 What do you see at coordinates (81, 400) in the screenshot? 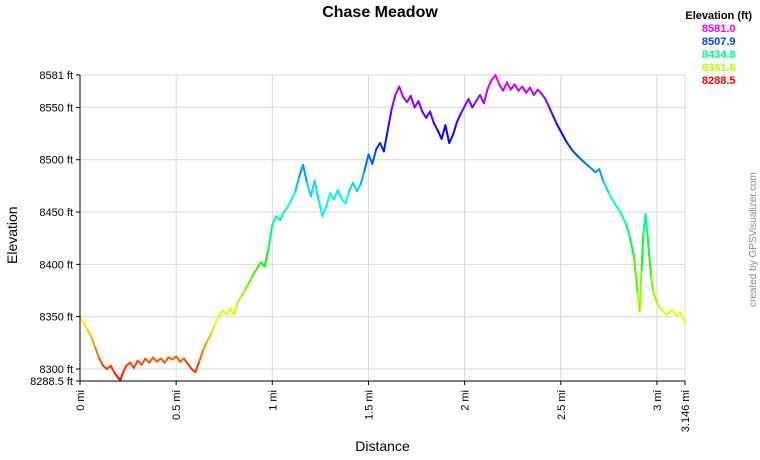
I see `x-tick-label: 0 mi` at bounding box center [81, 400].